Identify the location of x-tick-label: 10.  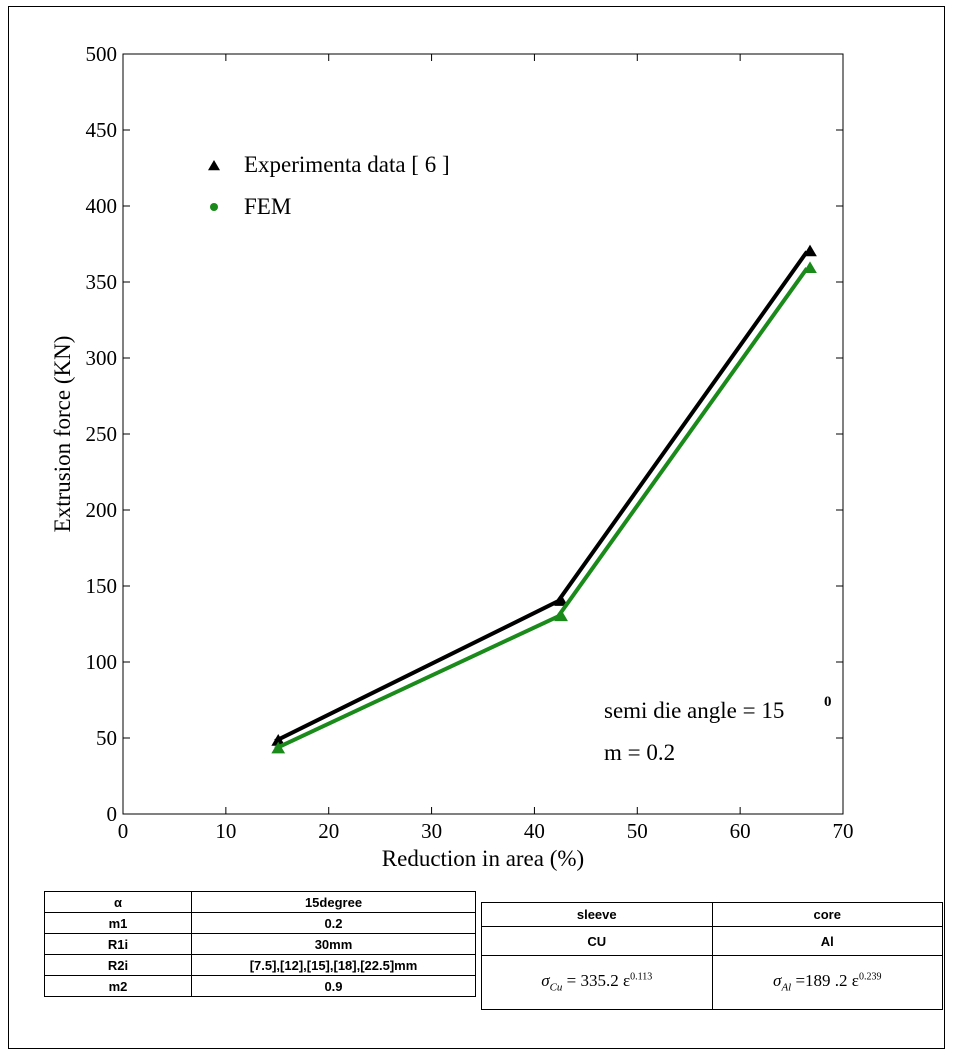
(225, 831).